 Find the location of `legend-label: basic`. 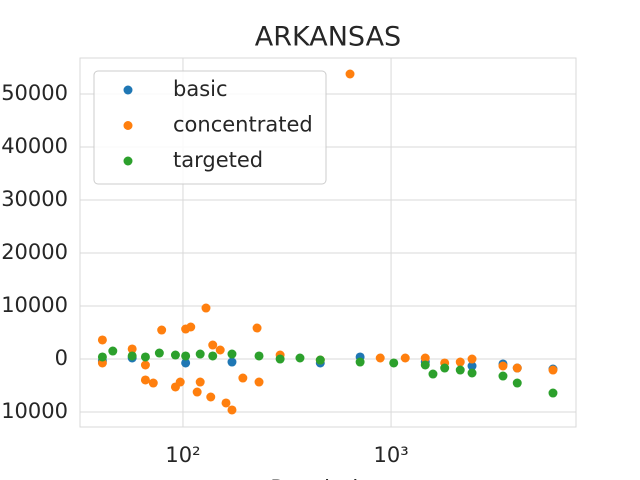

legend-label: basic is located at coordinates (200, 89).